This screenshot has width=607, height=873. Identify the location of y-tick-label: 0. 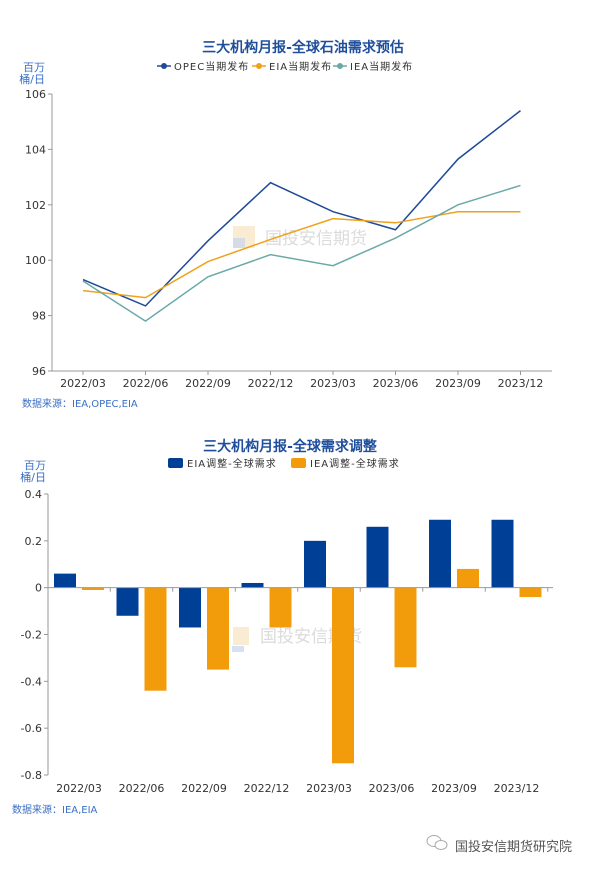
(38, 588).